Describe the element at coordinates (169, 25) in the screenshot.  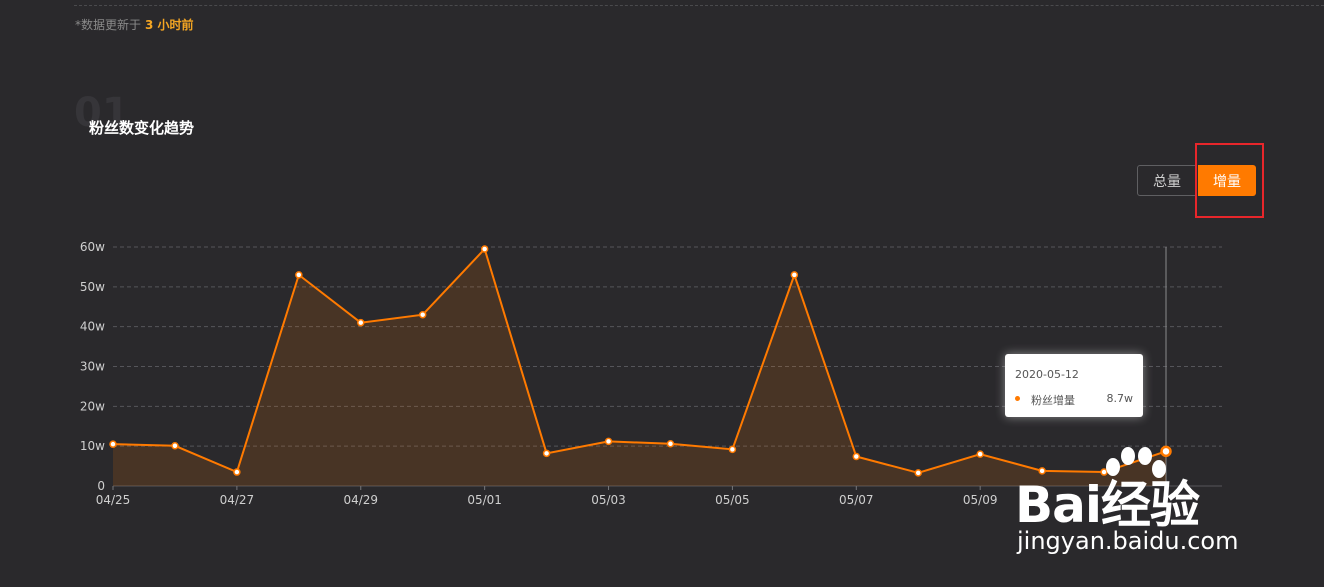
I see `update-time: 3 小时前` at that location.